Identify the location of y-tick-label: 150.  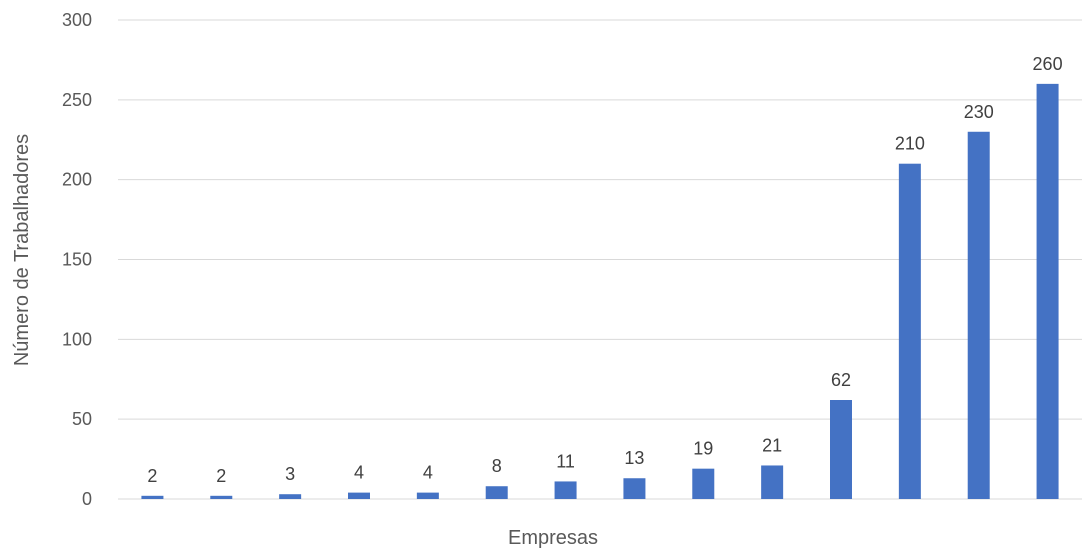
(77, 260).